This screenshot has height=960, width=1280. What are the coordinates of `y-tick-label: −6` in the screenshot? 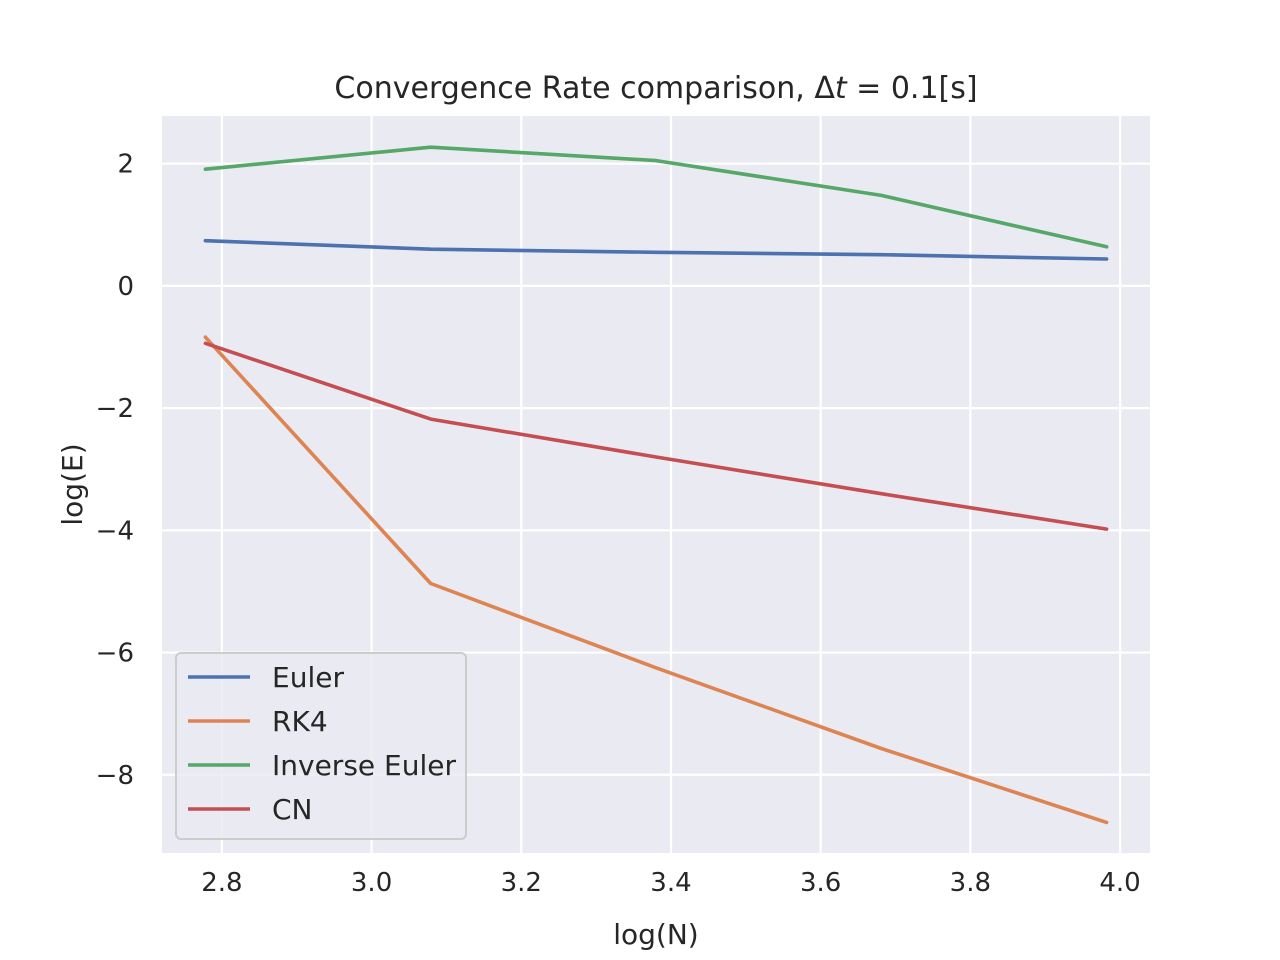 It's located at (115, 654).